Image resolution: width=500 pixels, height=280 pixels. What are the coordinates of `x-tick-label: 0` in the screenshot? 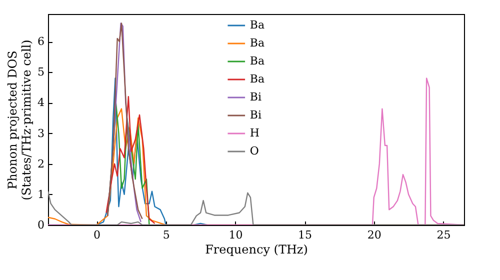 It's located at (97, 235).